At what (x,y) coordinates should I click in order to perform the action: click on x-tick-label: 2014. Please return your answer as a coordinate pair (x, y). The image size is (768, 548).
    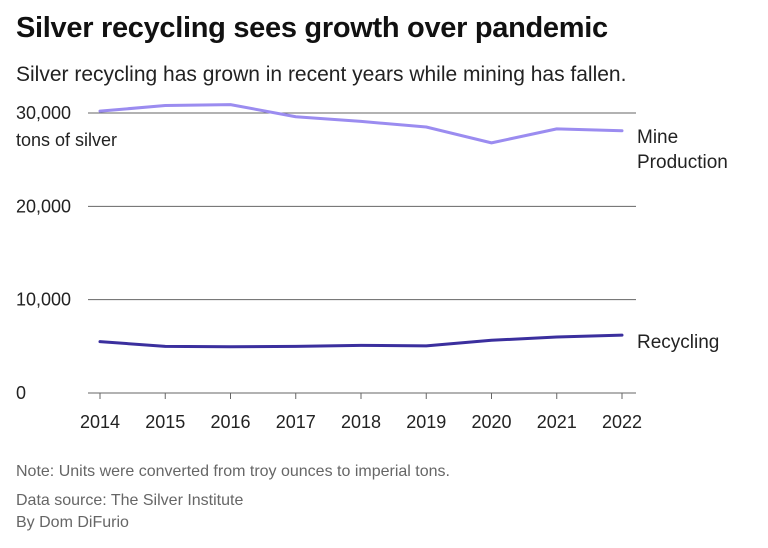
    Looking at the image, I should click on (100, 422).